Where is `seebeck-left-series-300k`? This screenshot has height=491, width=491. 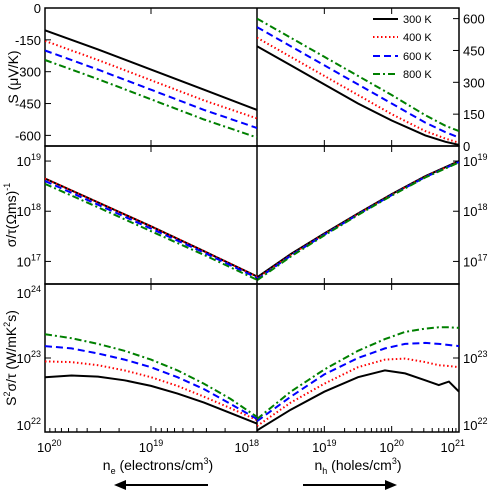
seebeck-left-series-300k is located at coordinates (151, 70).